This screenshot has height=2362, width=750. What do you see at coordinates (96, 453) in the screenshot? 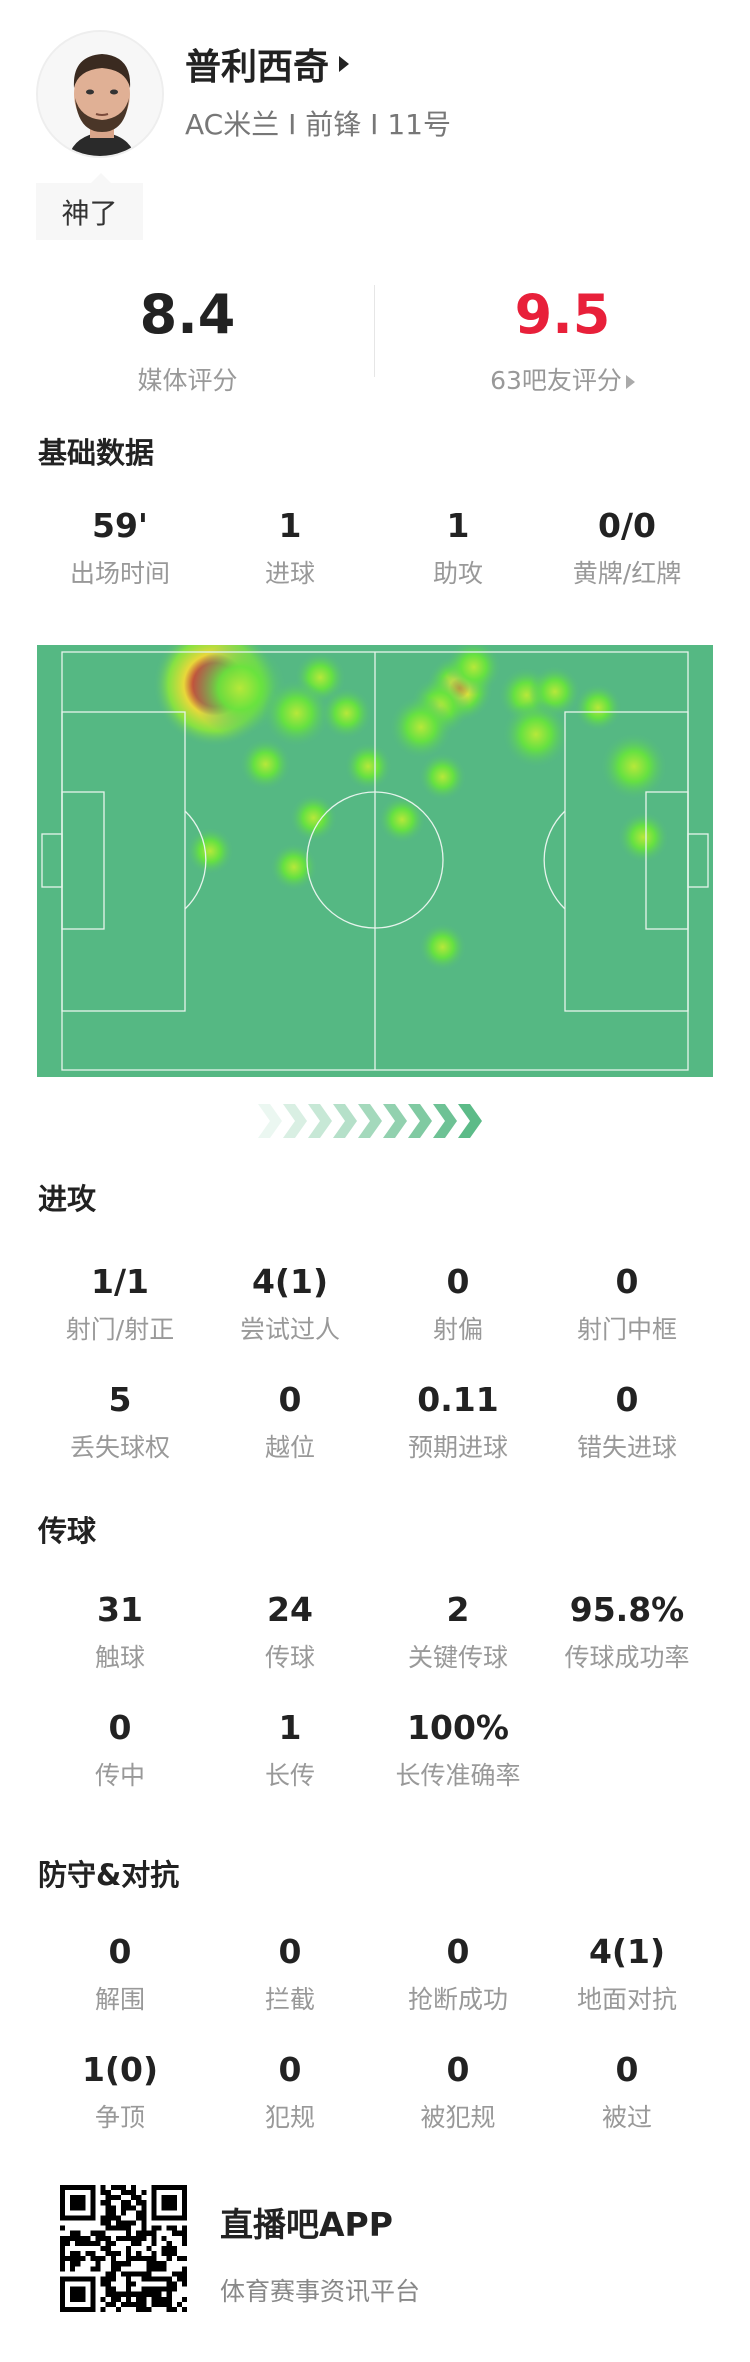
I see `section-title-basic: 基础数据` at bounding box center [96, 453].